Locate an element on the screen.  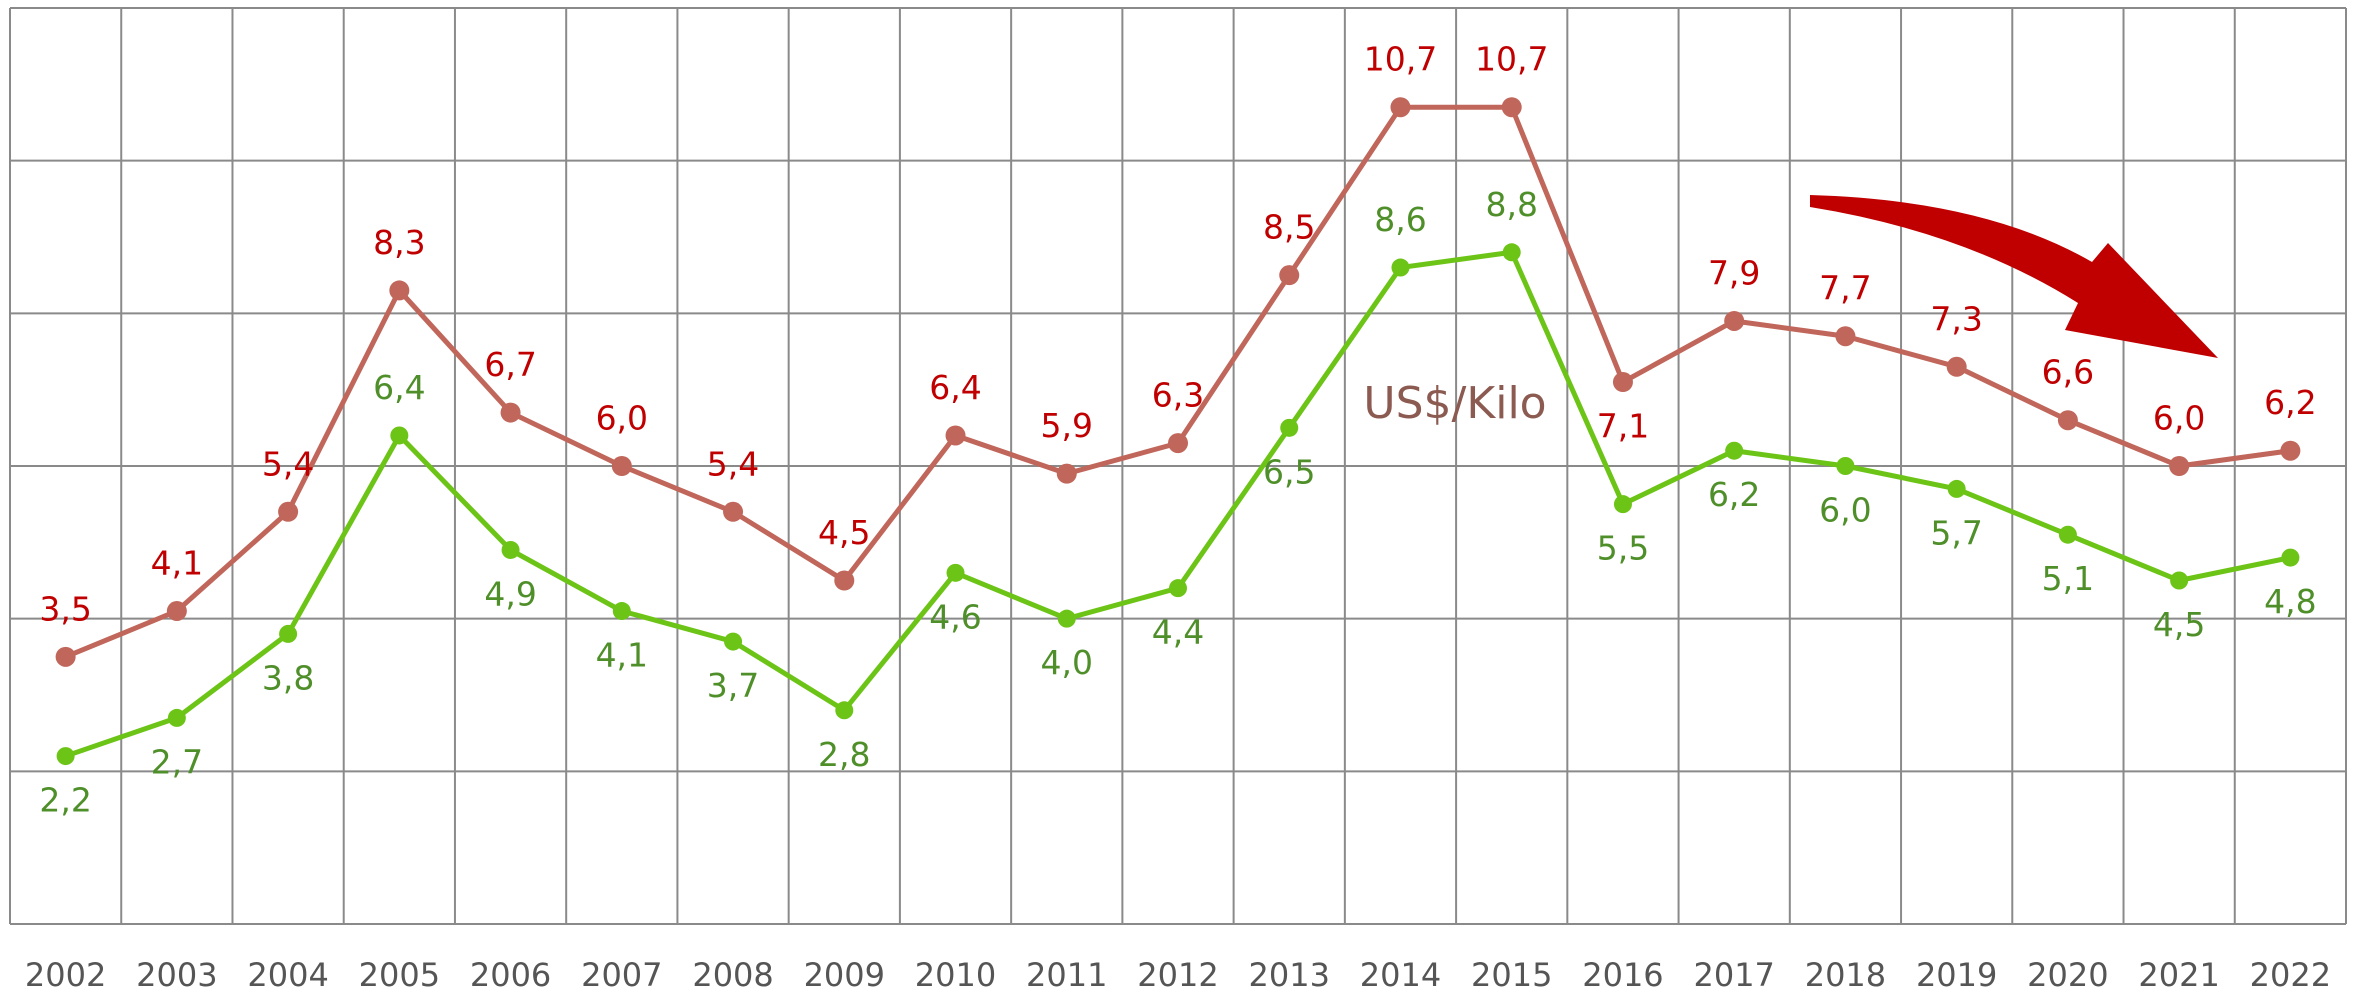
data-label: 5,1 is located at coordinates (2068, 578).